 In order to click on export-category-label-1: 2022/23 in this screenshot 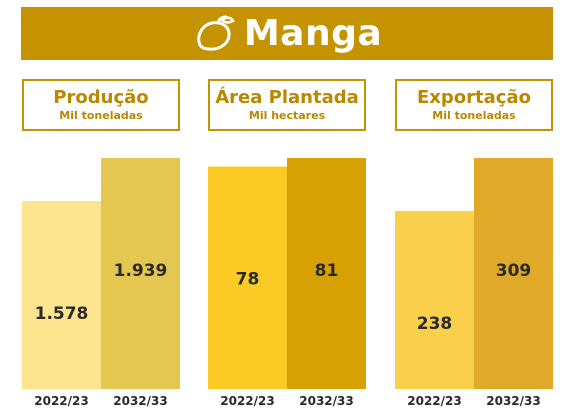, I will do `click(434, 401)`.